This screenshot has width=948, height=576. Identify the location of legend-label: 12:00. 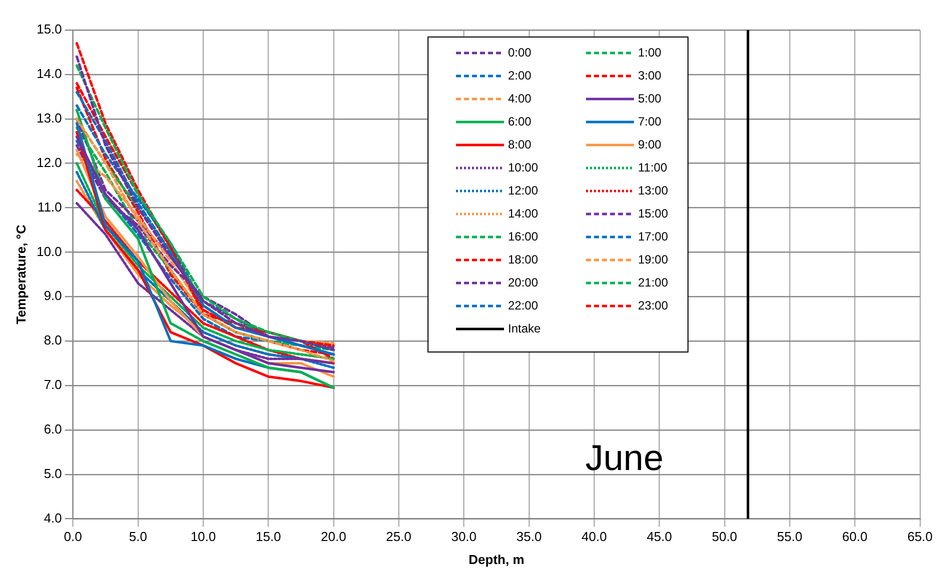
(523, 190).